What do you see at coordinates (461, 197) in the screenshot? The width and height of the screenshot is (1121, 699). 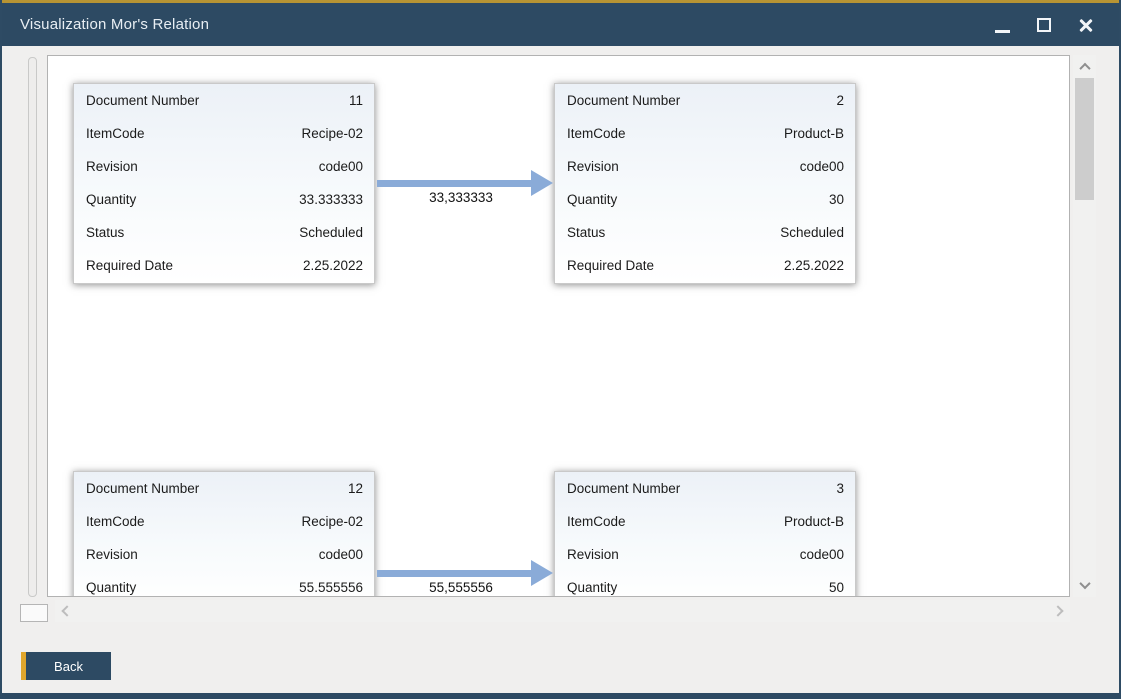 I see `connection-quantity-label: 33,333333` at bounding box center [461, 197].